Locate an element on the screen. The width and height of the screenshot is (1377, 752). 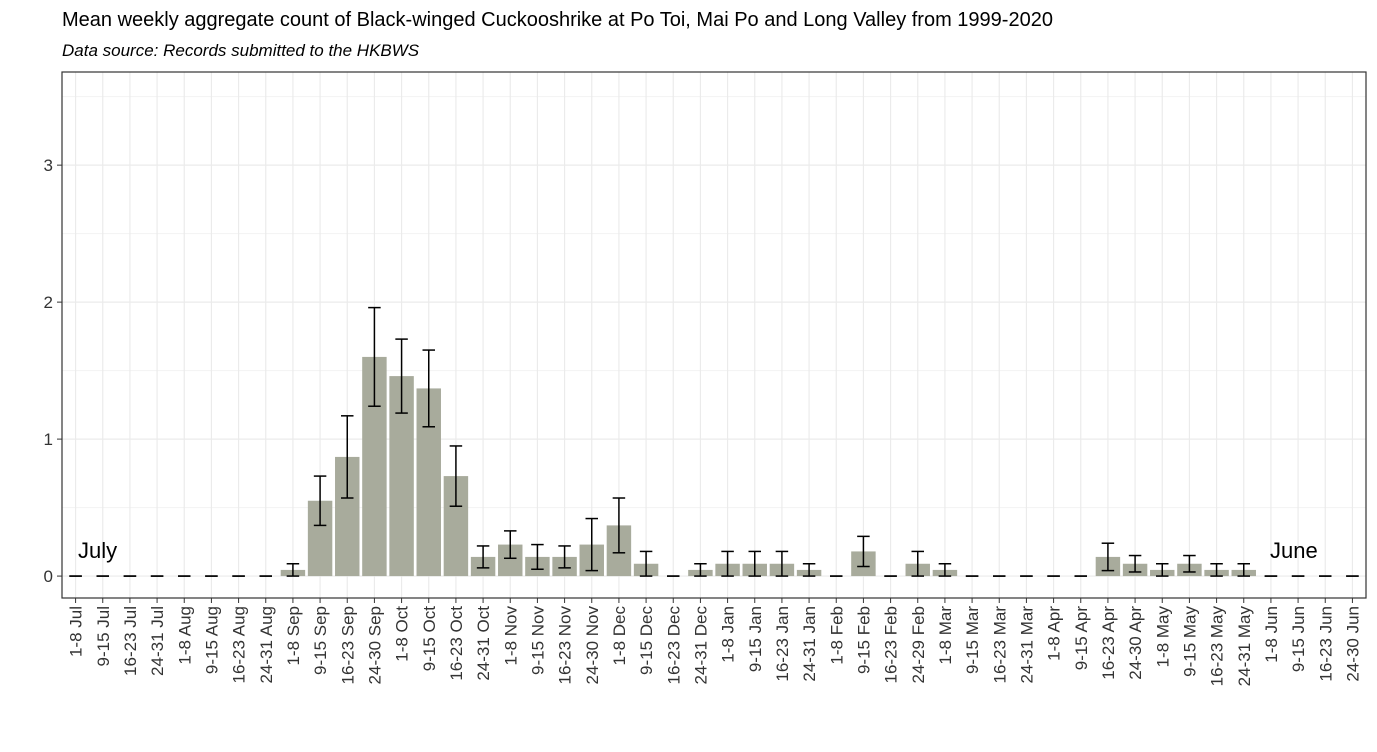
x-tick-label: 16-23 Oct is located at coordinates (456, 643).